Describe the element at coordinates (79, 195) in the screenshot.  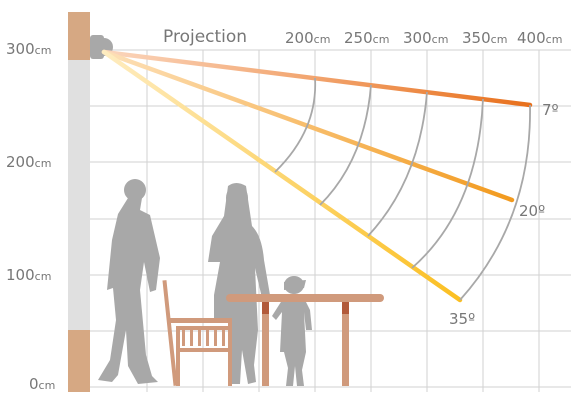
I see `wall-plaster` at that location.